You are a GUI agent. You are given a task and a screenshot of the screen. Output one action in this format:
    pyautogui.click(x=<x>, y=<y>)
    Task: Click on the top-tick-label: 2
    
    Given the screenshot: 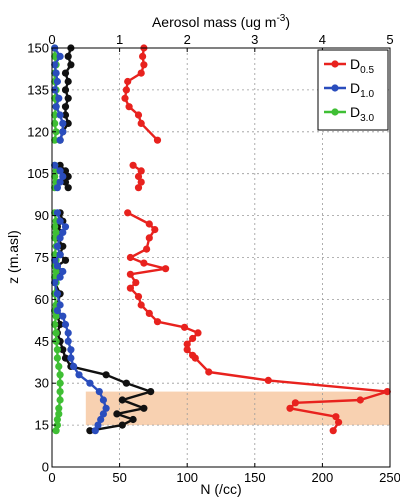 What is the action you would take?
    pyautogui.click(x=187, y=39)
    